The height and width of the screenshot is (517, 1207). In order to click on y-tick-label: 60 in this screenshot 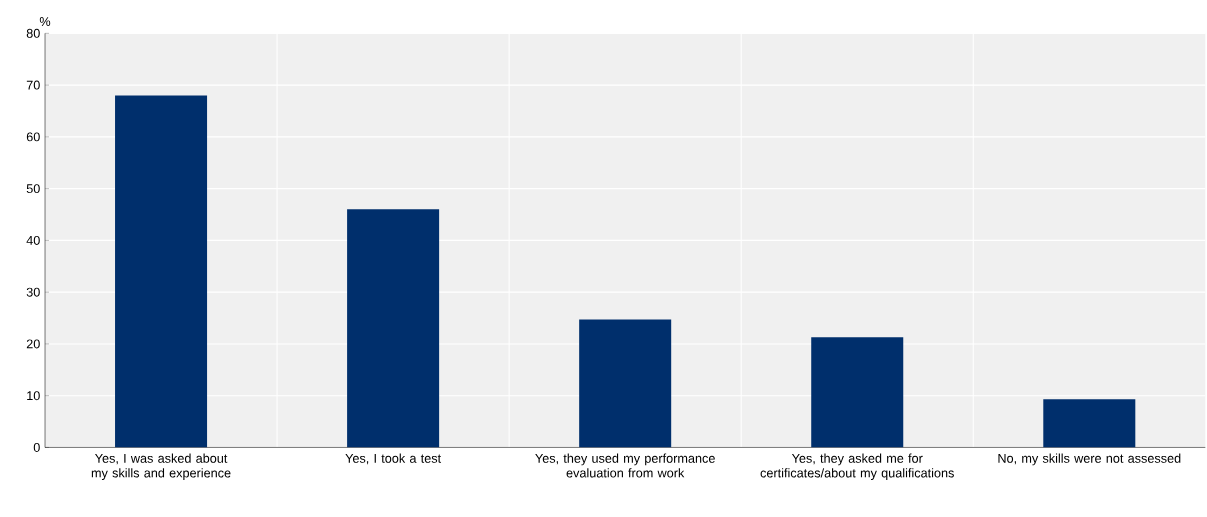, I will do `click(33, 137)`.